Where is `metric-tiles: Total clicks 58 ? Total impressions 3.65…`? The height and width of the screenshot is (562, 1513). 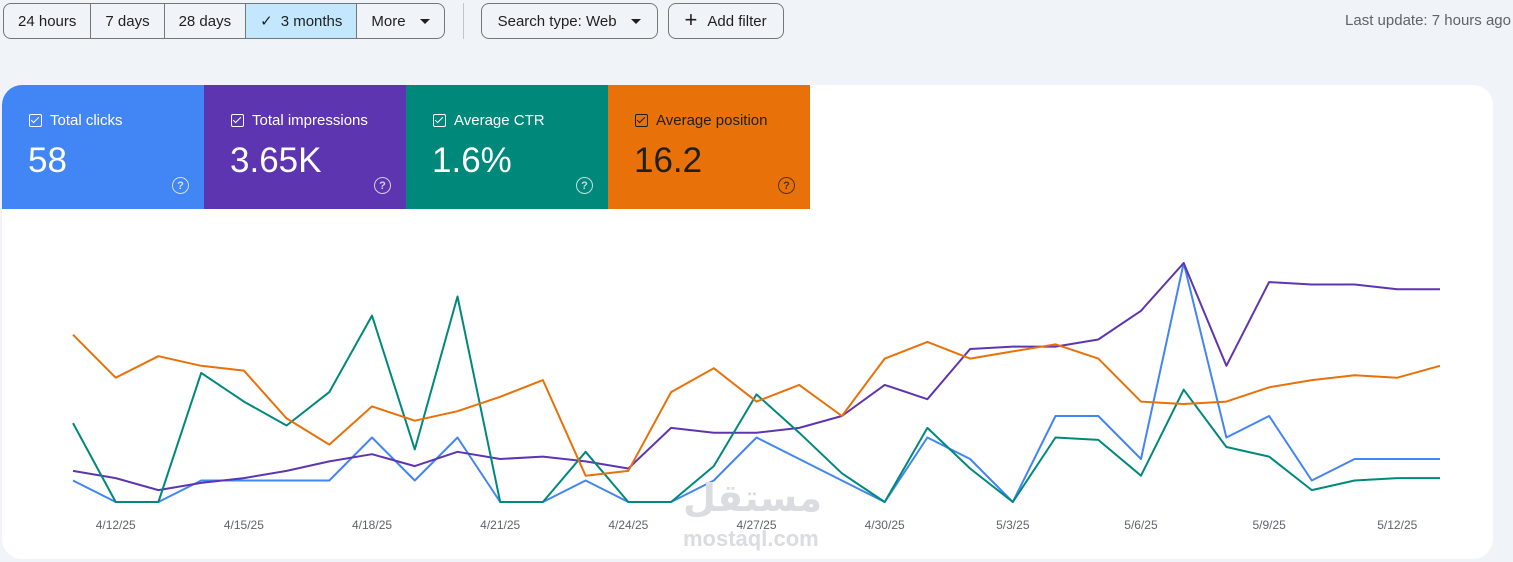 metric-tiles: Total clicks 58 ? Total impressions 3.65… is located at coordinates (406, 147).